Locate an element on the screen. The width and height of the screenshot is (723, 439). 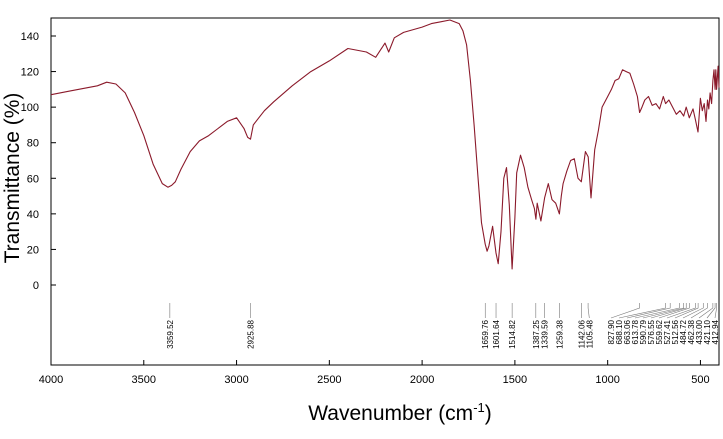
peak-label: 1259.38 is located at coordinates (560, 333).